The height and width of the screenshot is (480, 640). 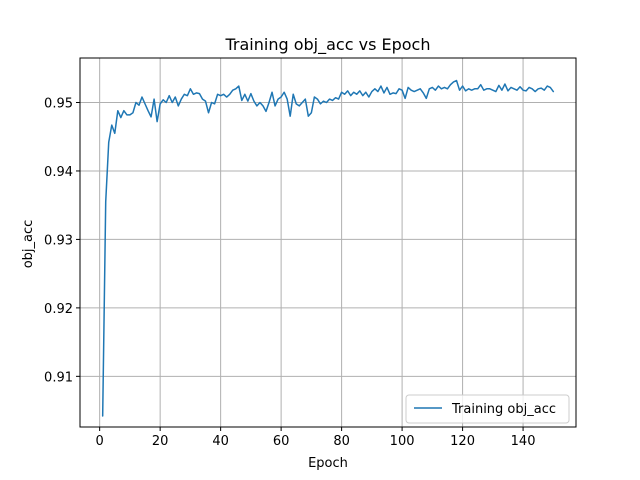 What do you see at coordinates (58, 240) in the screenshot?
I see `y-tick-label: 0.93` at bounding box center [58, 240].